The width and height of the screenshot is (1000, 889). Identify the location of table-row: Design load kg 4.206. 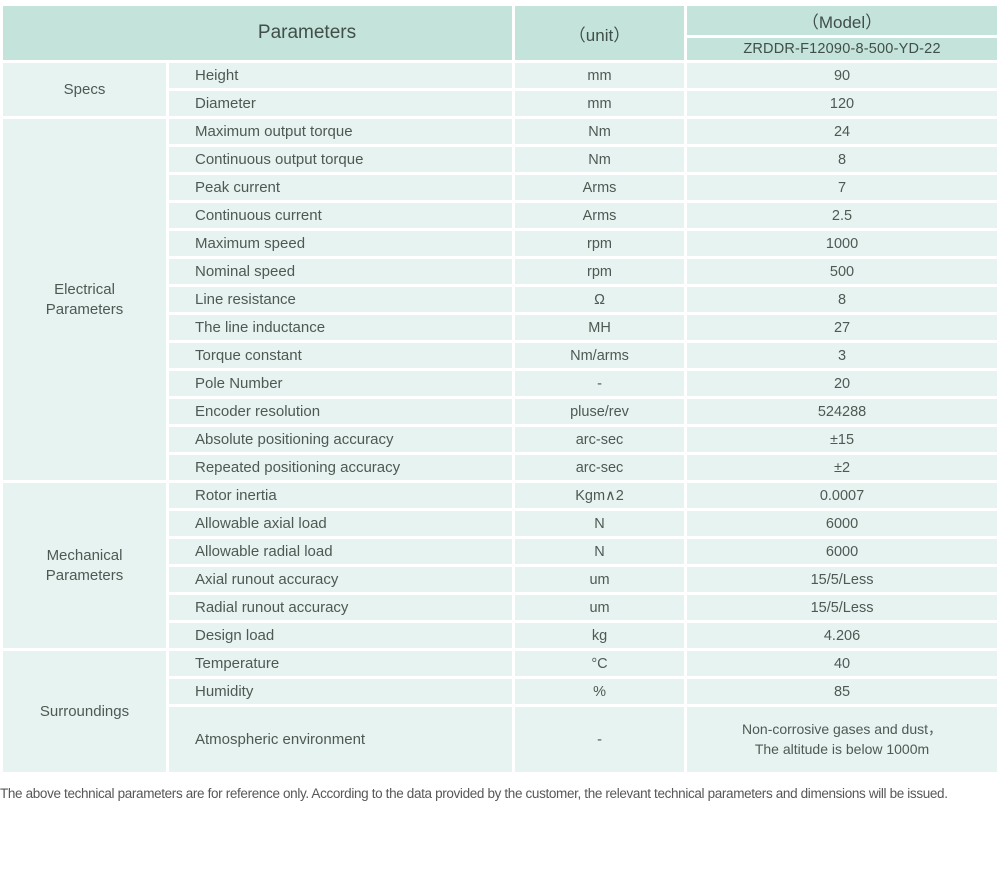
(501, 635).